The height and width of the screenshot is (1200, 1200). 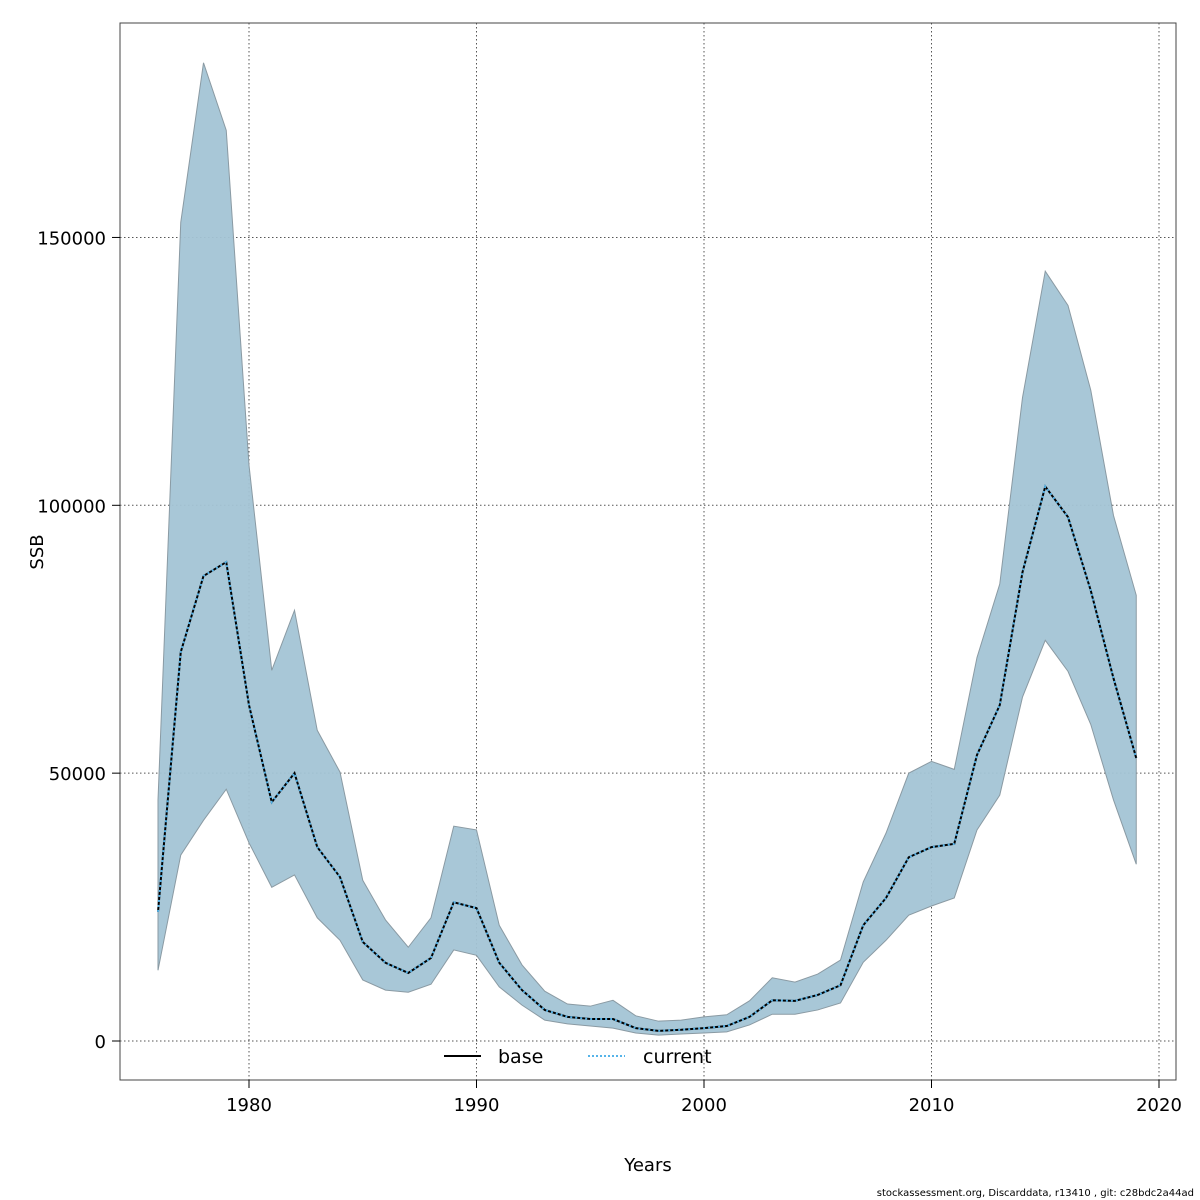 What do you see at coordinates (77, 774) in the screenshot?
I see `y-tick-label: 50000` at bounding box center [77, 774].